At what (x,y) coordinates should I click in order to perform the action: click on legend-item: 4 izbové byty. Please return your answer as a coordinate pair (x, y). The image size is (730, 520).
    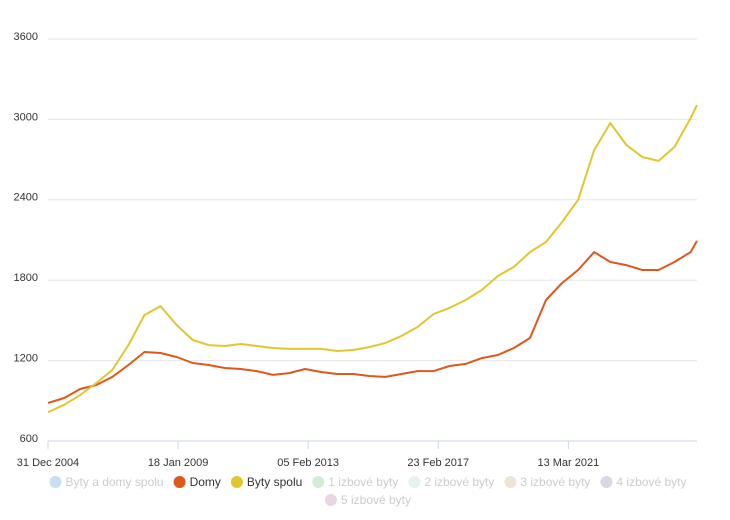
    Looking at the image, I should click on (643, 482).